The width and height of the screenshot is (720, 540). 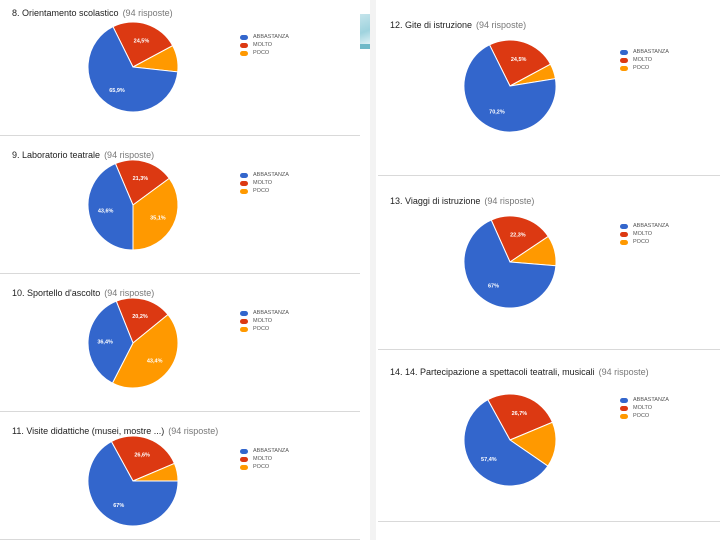 What do you see at coordinates (83, 293) in the screenshot?
I see `chart-title: 10. Sportello d'ascolto (94 risposte)` at bounding box center [83, 293].